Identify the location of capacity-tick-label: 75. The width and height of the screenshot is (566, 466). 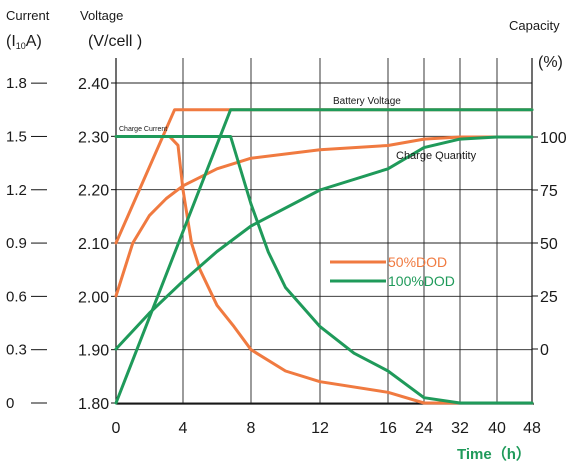
(549, 191).